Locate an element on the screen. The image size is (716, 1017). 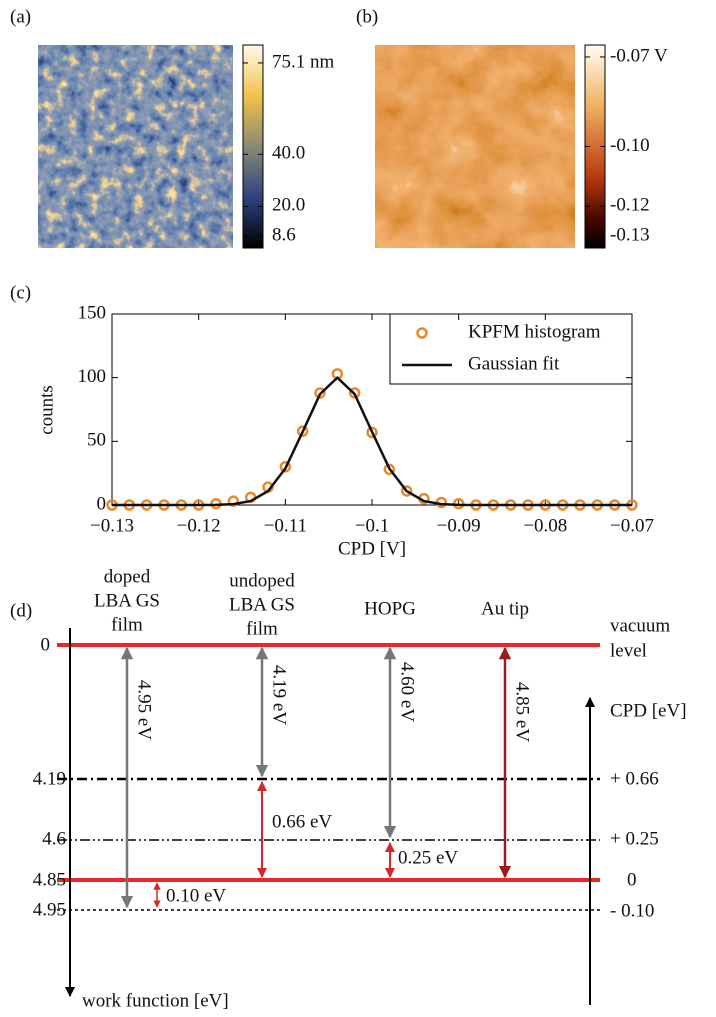
fit-line is located at coordinates (372, 441).